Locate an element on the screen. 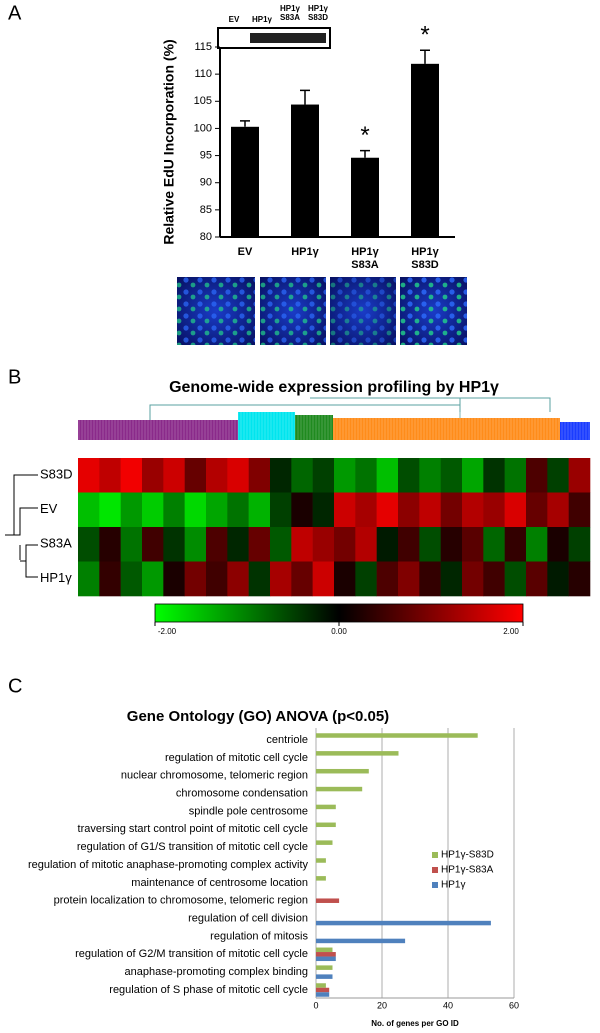 The image size is (600, 1033). x-tick-label: EV is located at coordinates (245, 252).